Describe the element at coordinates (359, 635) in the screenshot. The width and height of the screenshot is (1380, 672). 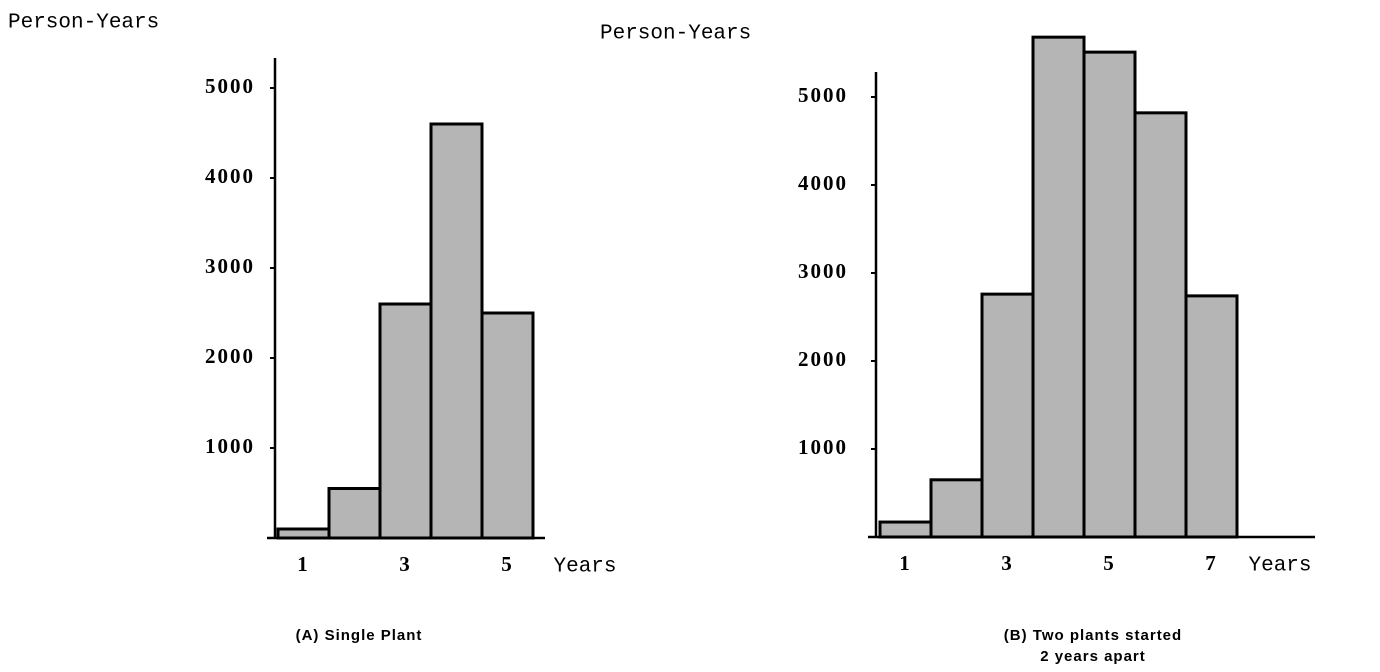
I see `caption: (A) Single Plant` at that location.